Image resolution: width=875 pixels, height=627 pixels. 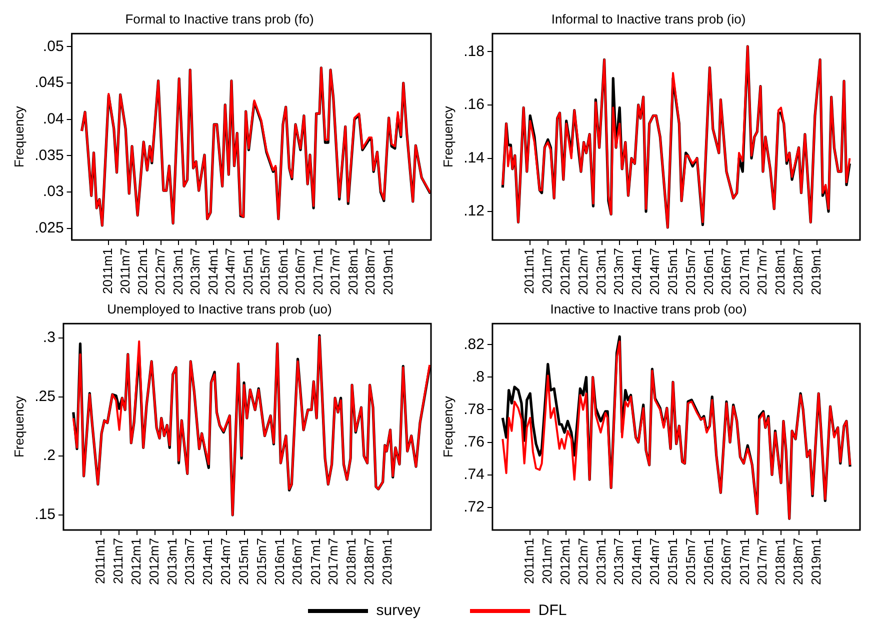 What do you see at coordinates (53, 119) in the screenshot?
I see `y-tick-label: .04` at bounding box center [53, 119].